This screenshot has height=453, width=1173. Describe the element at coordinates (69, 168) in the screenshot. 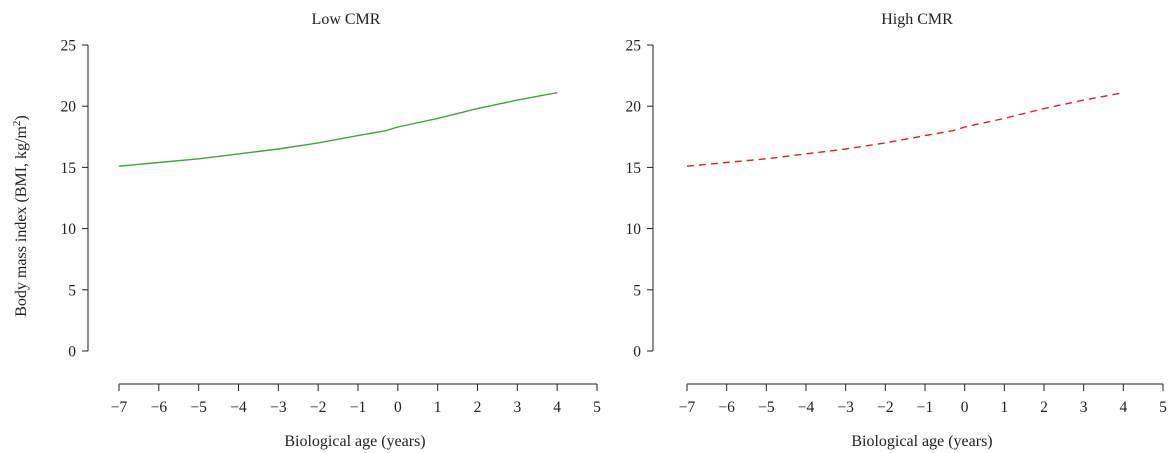

I see `y-tick-label-low-cmr: 15` at that location.